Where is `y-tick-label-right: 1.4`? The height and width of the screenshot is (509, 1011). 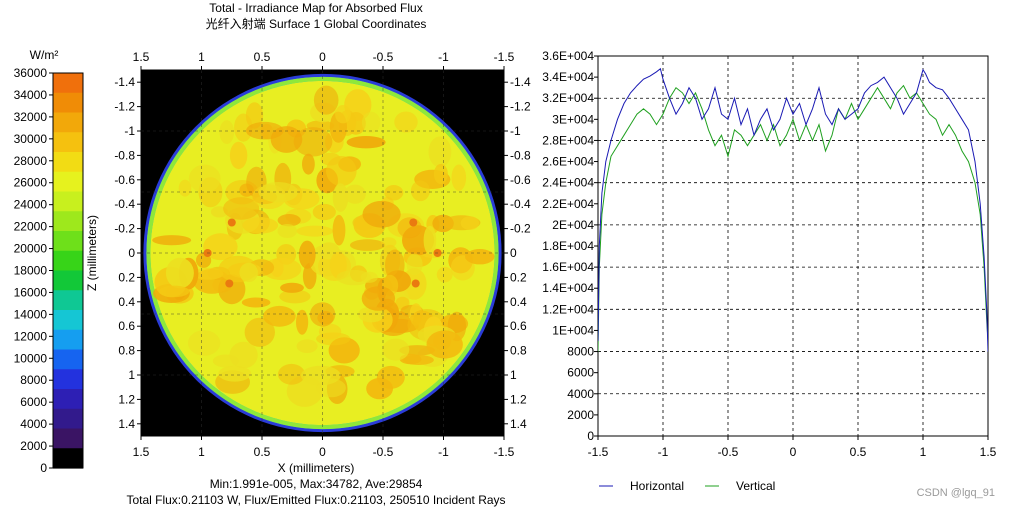
y-tick-label-right: 1.4 is located at coordinates (518, 424).